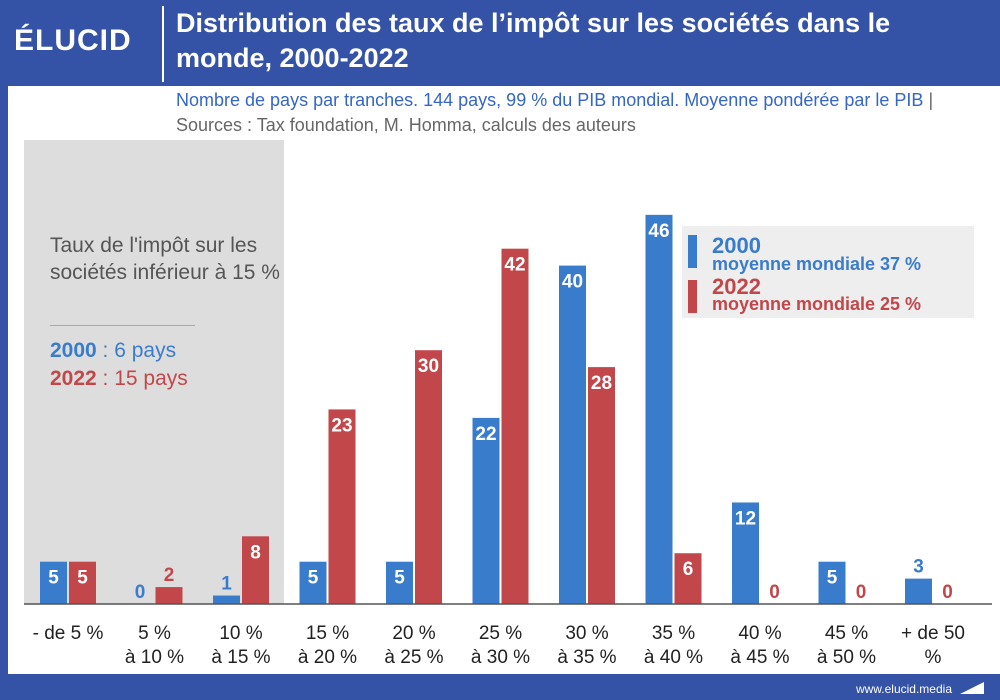 The width and height of the screenshot is (1000, 700). Describe the element at coordinates (918, 567) in the screenshot. I see `data-label-2000-10: 3` at that location.